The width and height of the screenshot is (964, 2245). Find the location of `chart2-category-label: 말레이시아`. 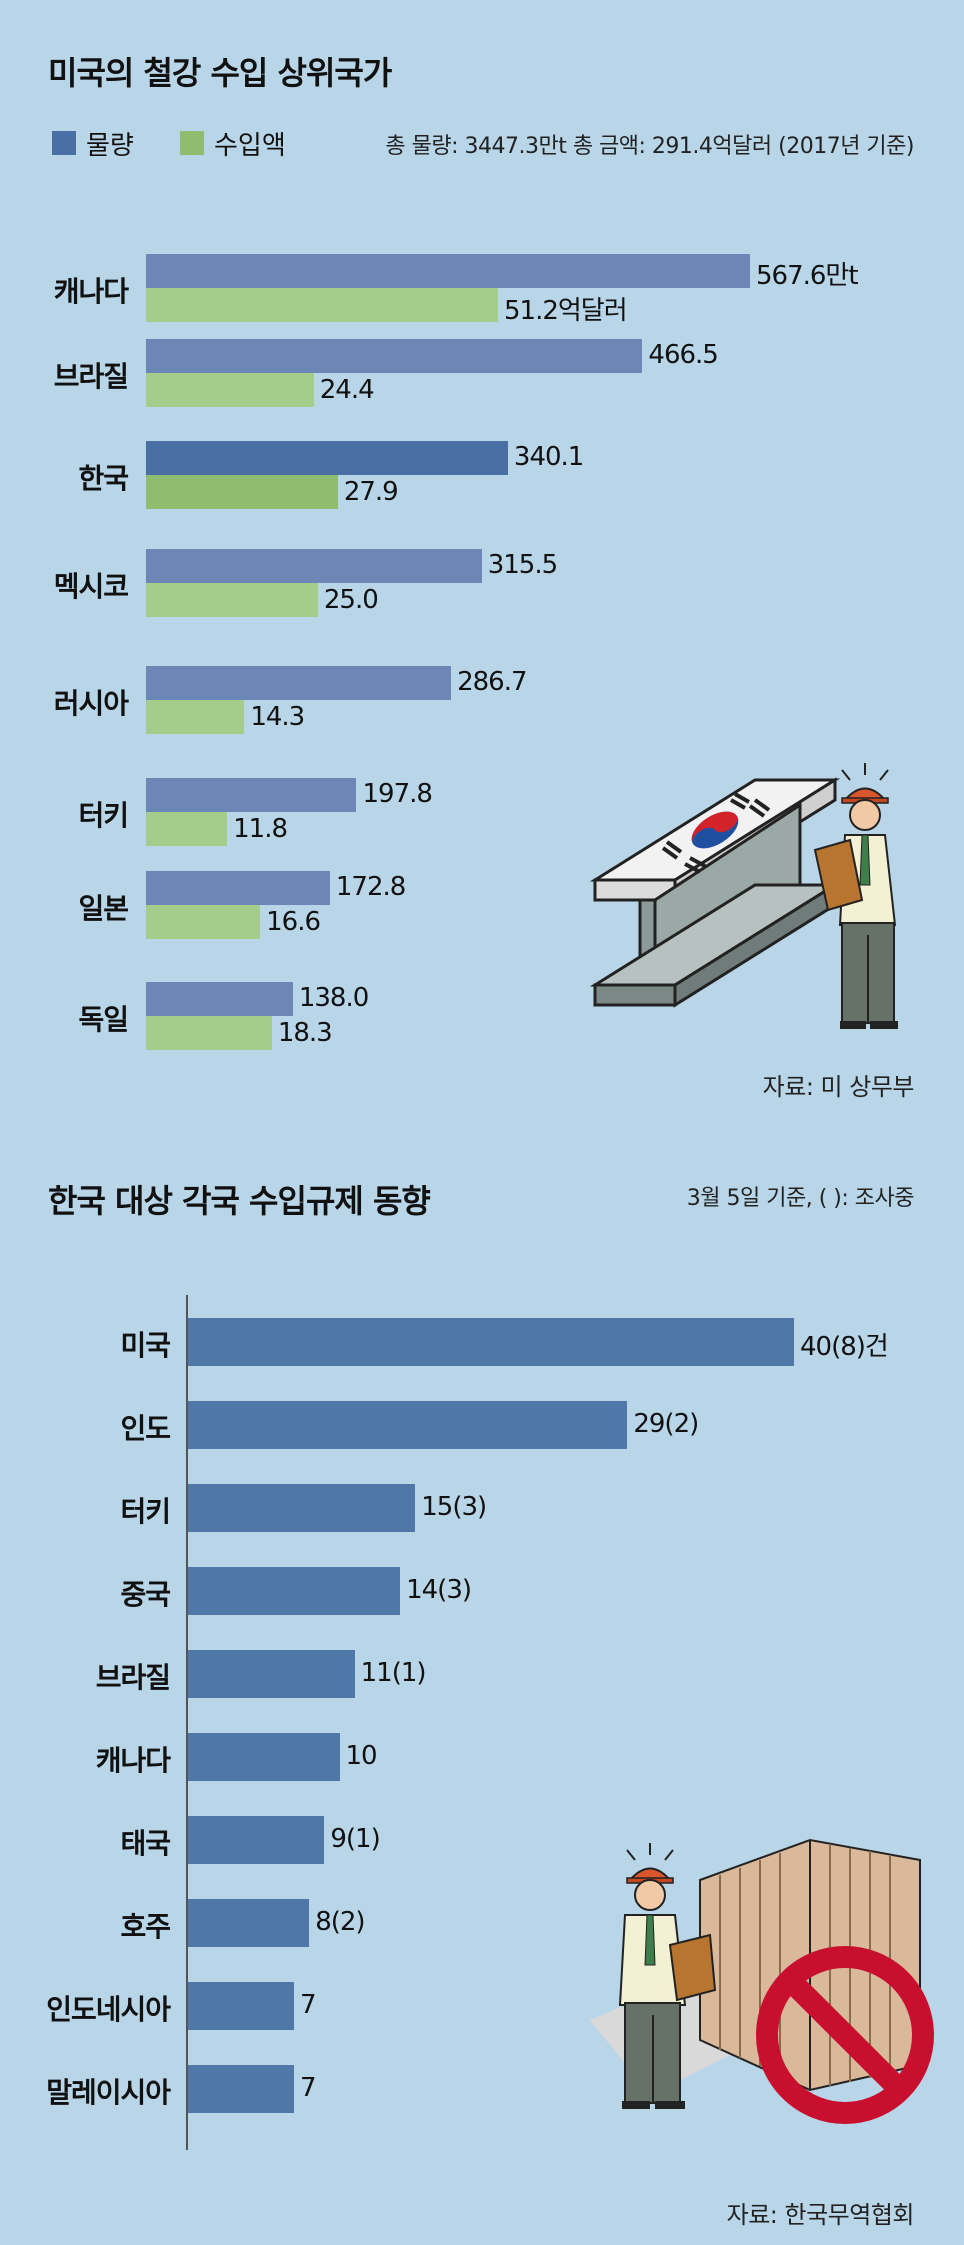

chart2-category-label: 말레이시아 is located at coordinates (108, 2092).